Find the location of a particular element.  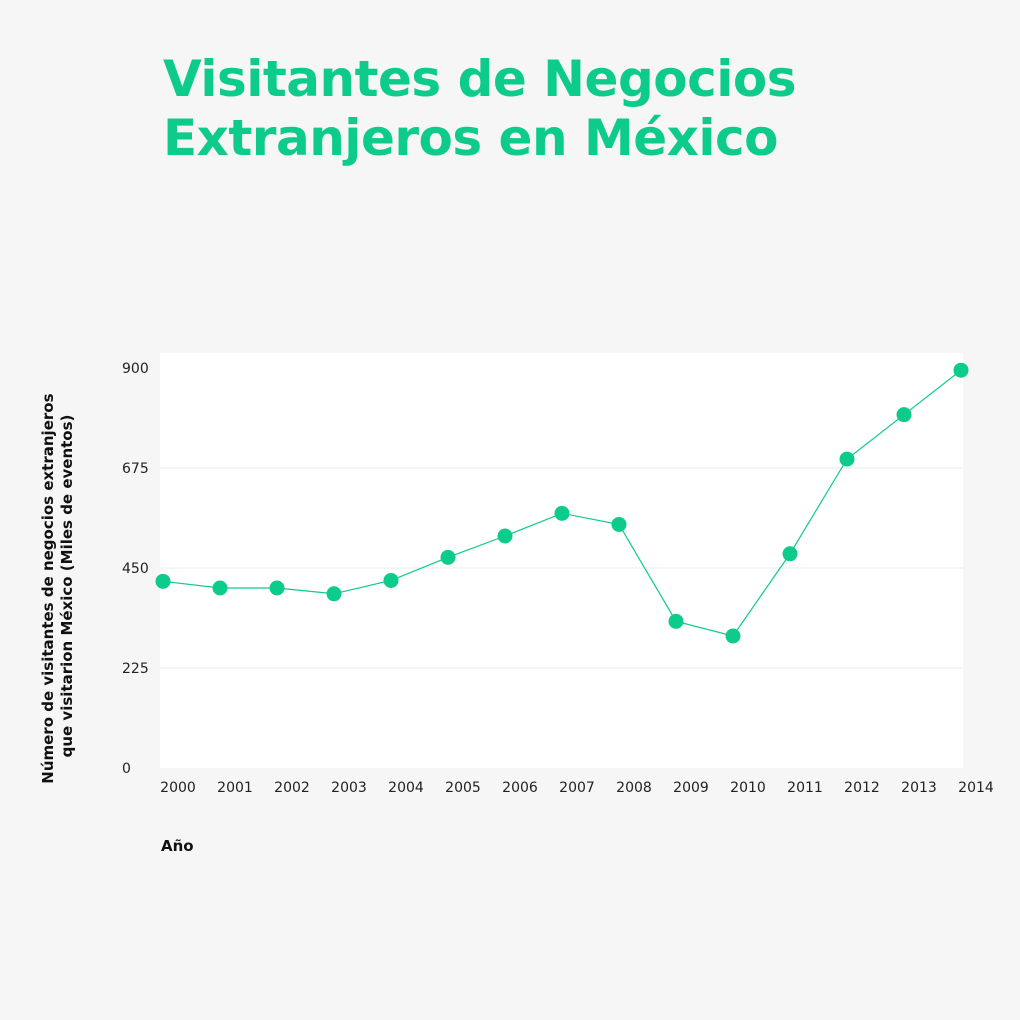

y-axis-title-line-2: que visitarion México (Miles de eventos) is located at coordinates (67, 586).